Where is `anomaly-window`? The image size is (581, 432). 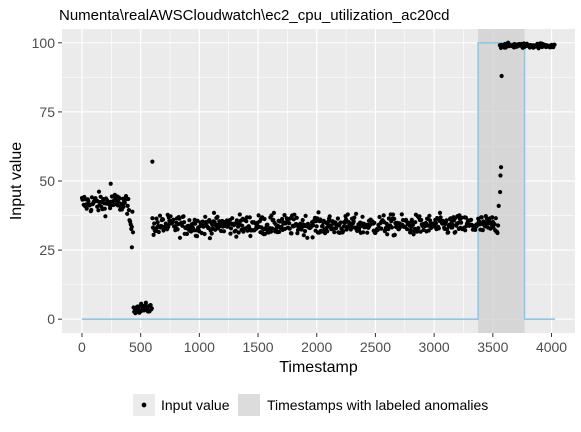 anomaly-window is located at coordinates (501, 181).